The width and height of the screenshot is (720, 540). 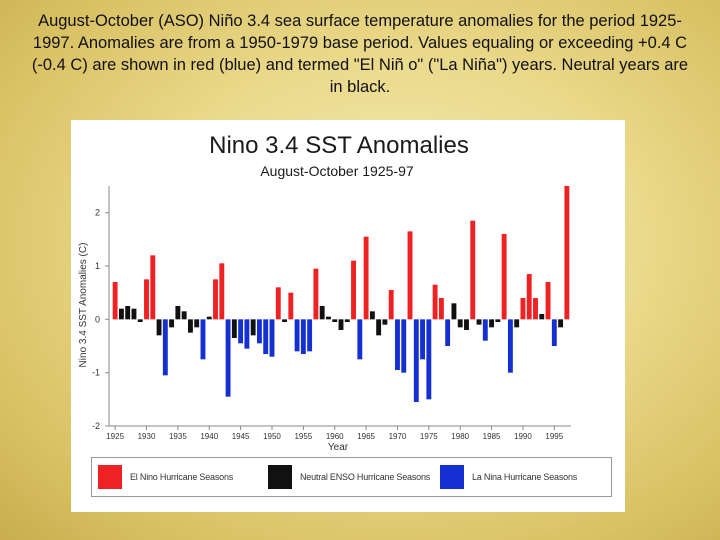 I want to click on legend-item-la-nina: La Nina Hurricane Seasons, so click(x=508, y=477).